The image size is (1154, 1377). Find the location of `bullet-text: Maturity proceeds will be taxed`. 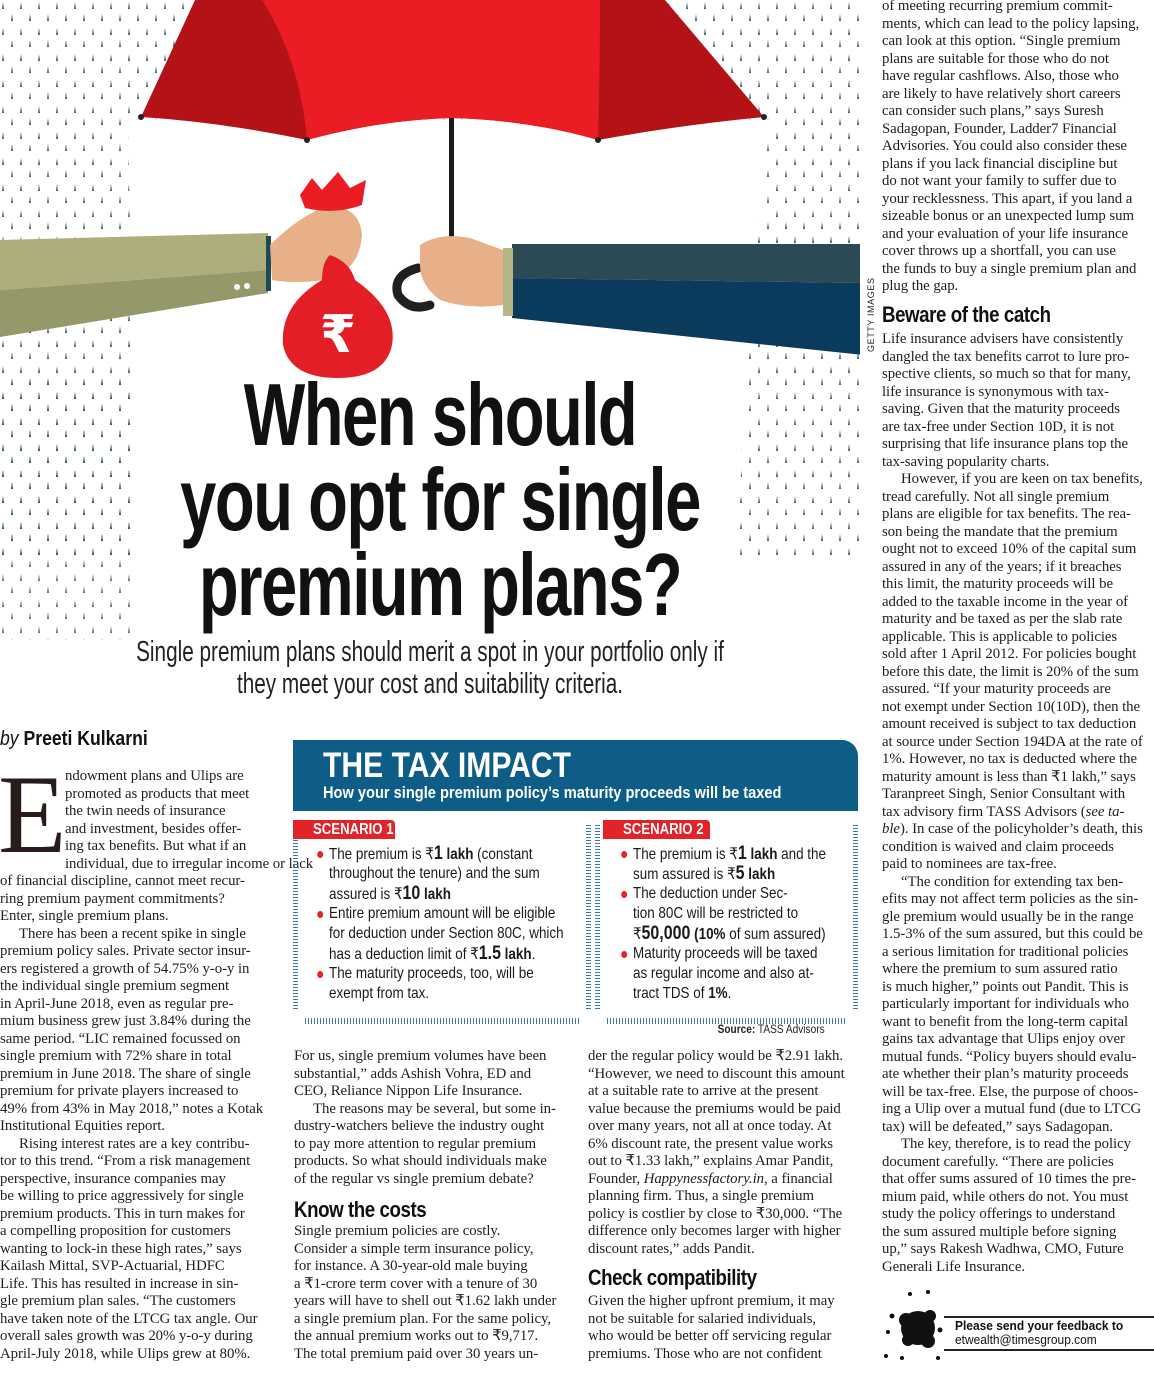

bullet-text: Maturity proceeds will be taxed is located at coordinates (725, 953).